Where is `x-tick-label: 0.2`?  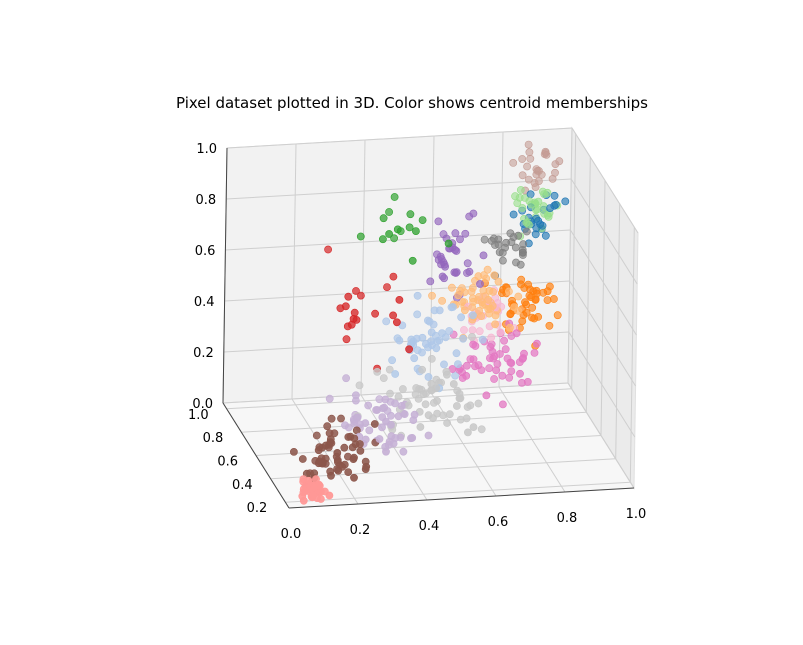
x-tick-label: 0.2 is located at coordinates (360, 530).